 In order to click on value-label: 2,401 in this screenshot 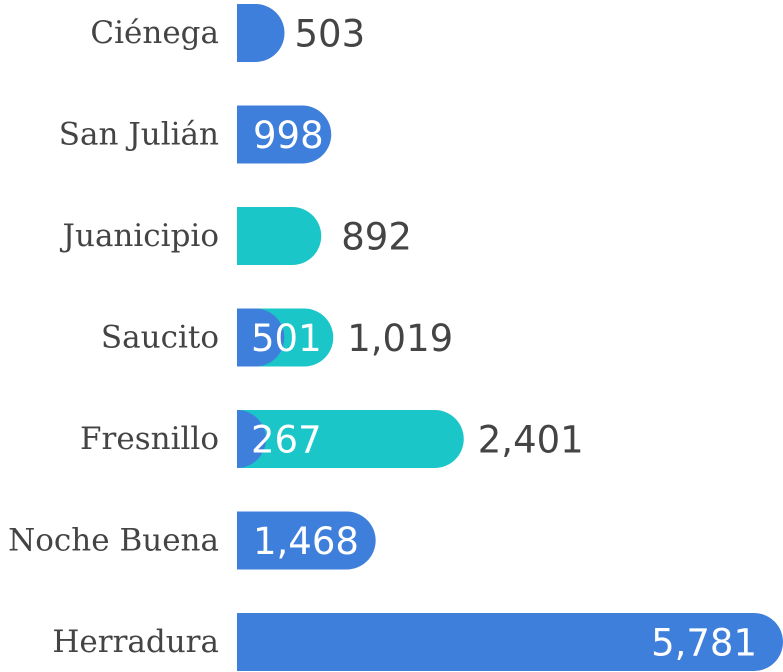, I will do `click(531, 440)`.